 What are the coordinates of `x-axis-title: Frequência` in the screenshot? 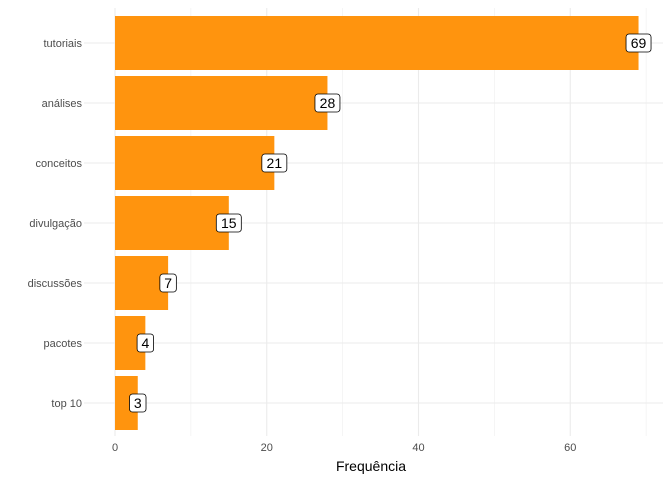 It's located at (371, 466).